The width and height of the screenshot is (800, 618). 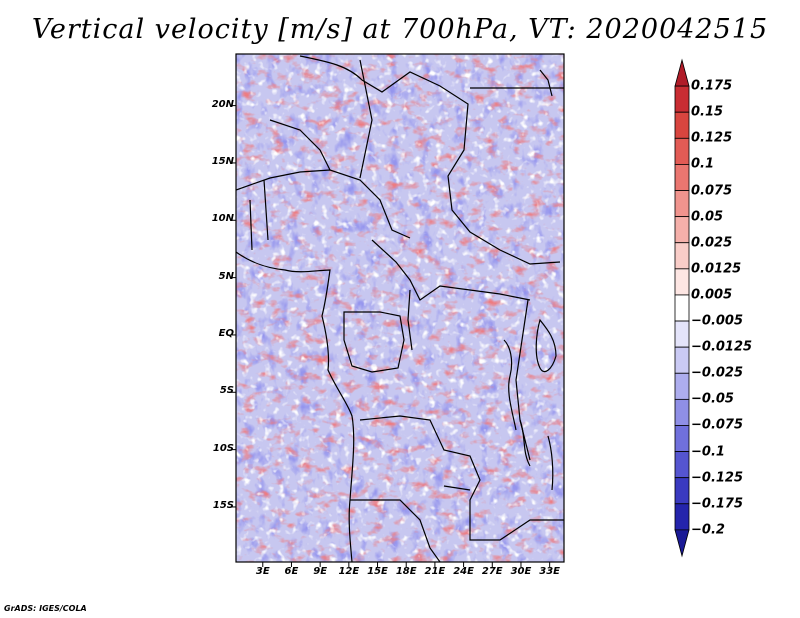 What do you see at coordinates (226, 391) in the screenshot?
I see `lat-label: 5S` at bounding box center [226, 391].